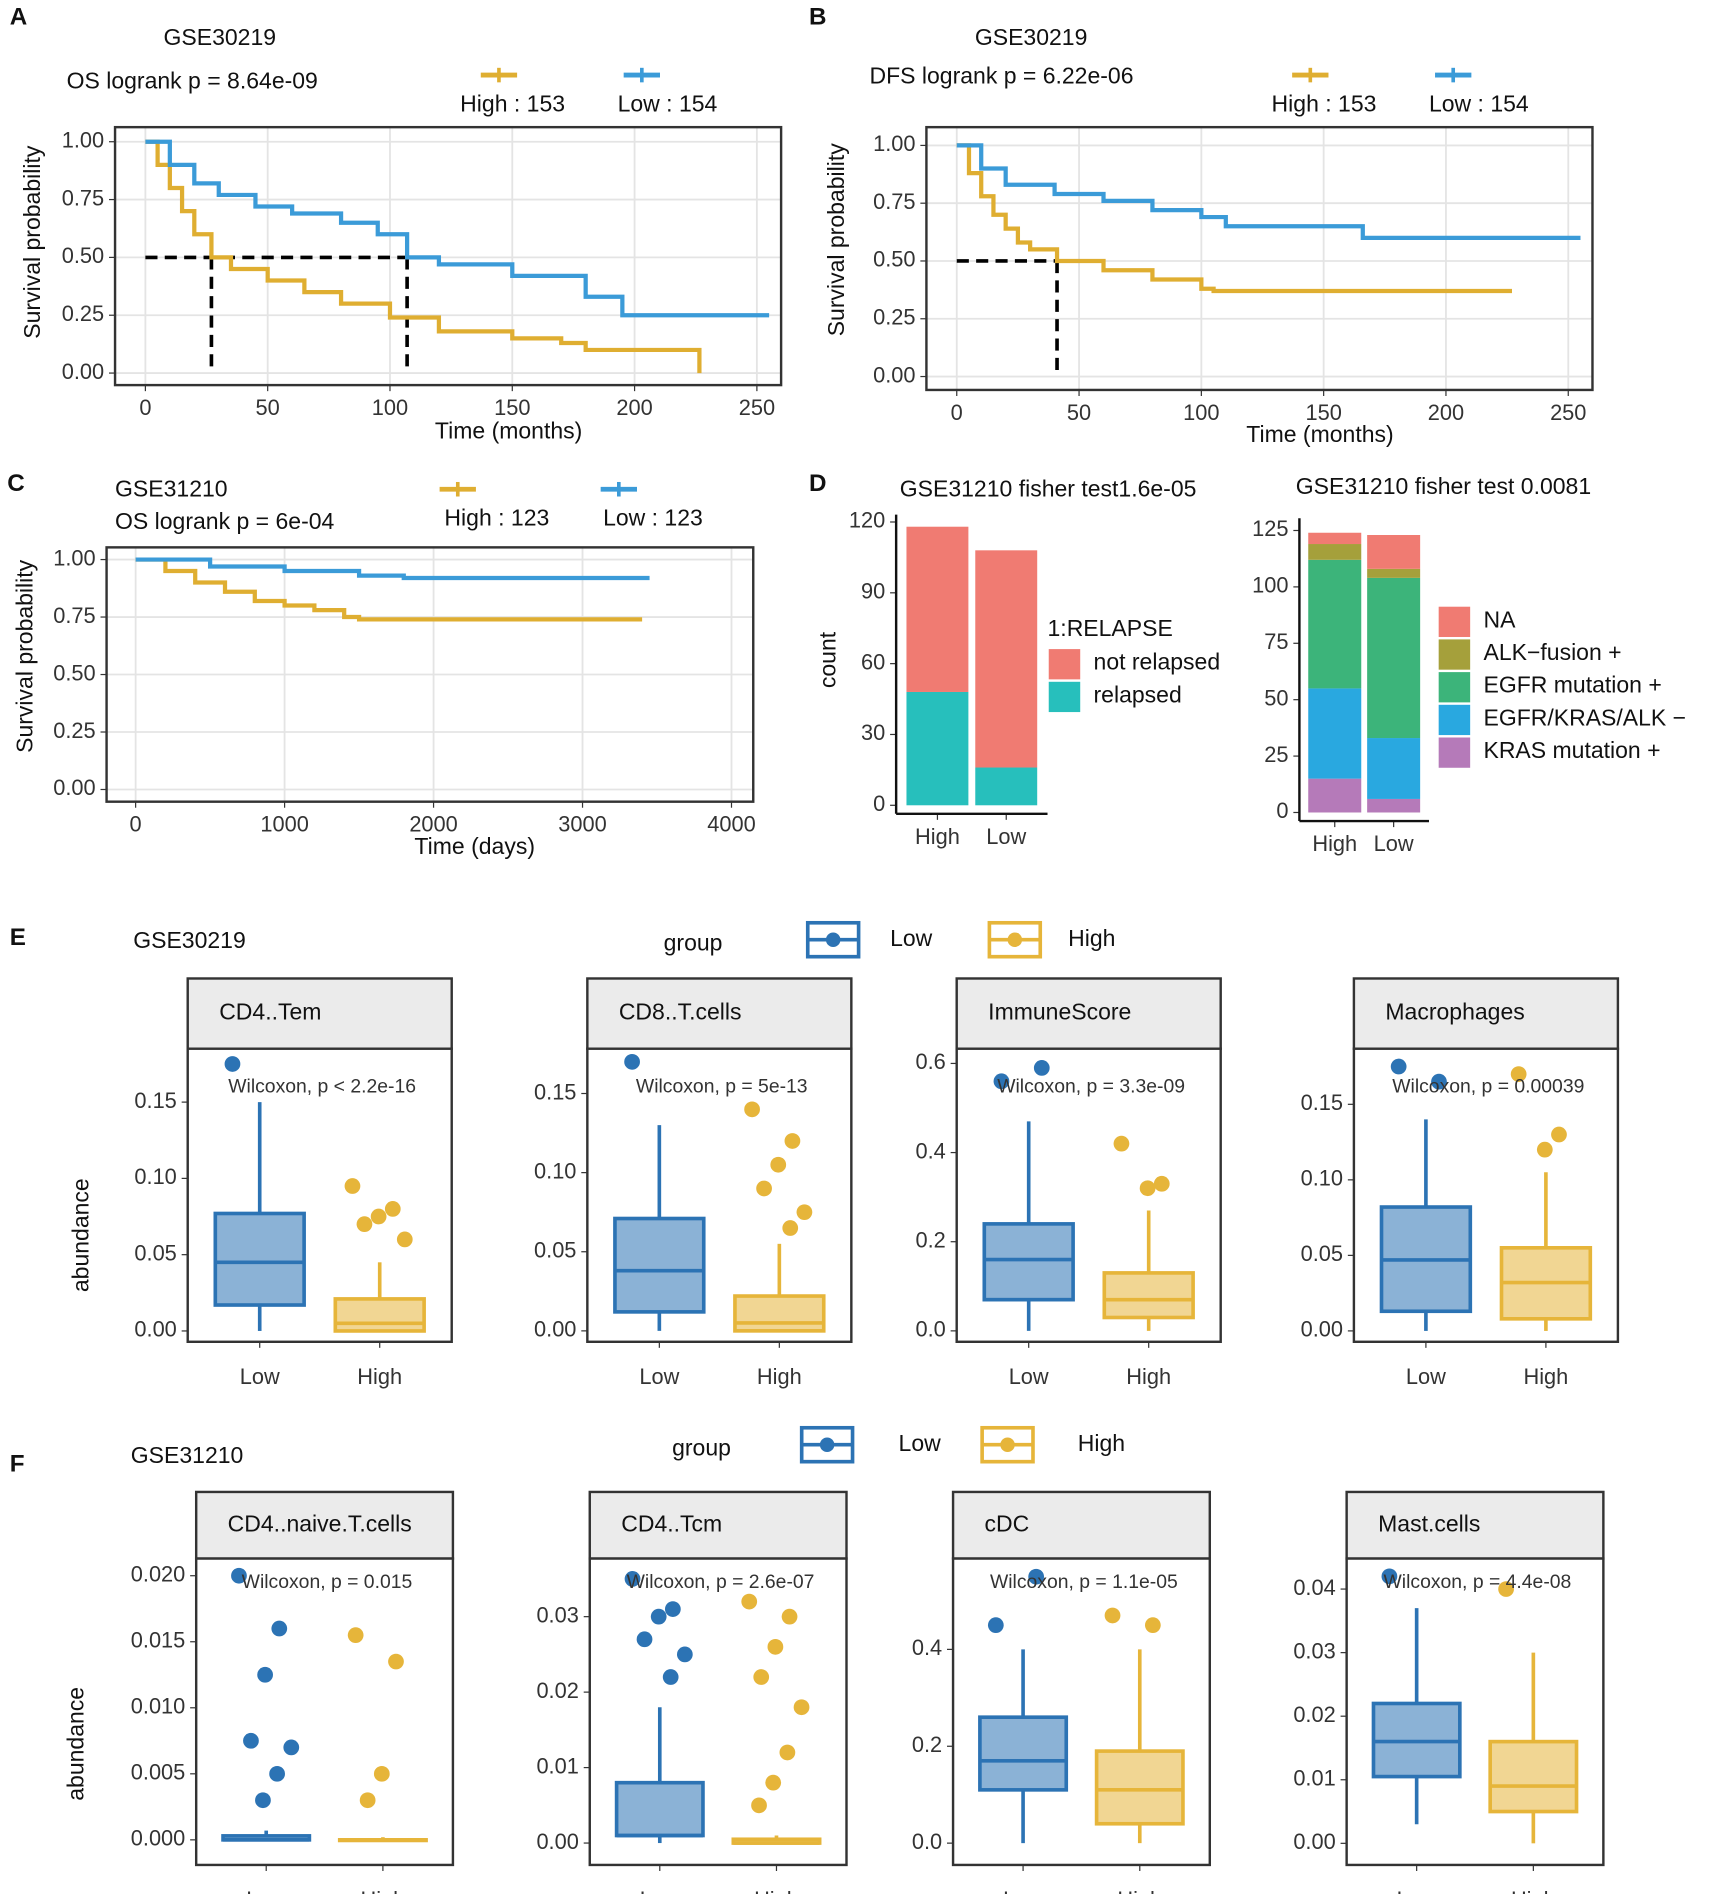 The height and width of the screenshot is (1894, 1716). What do you see at coordinates (1323, 412) in the screenshot?
I see `x-tick-label: 150` at bounding box center [1323, 412].